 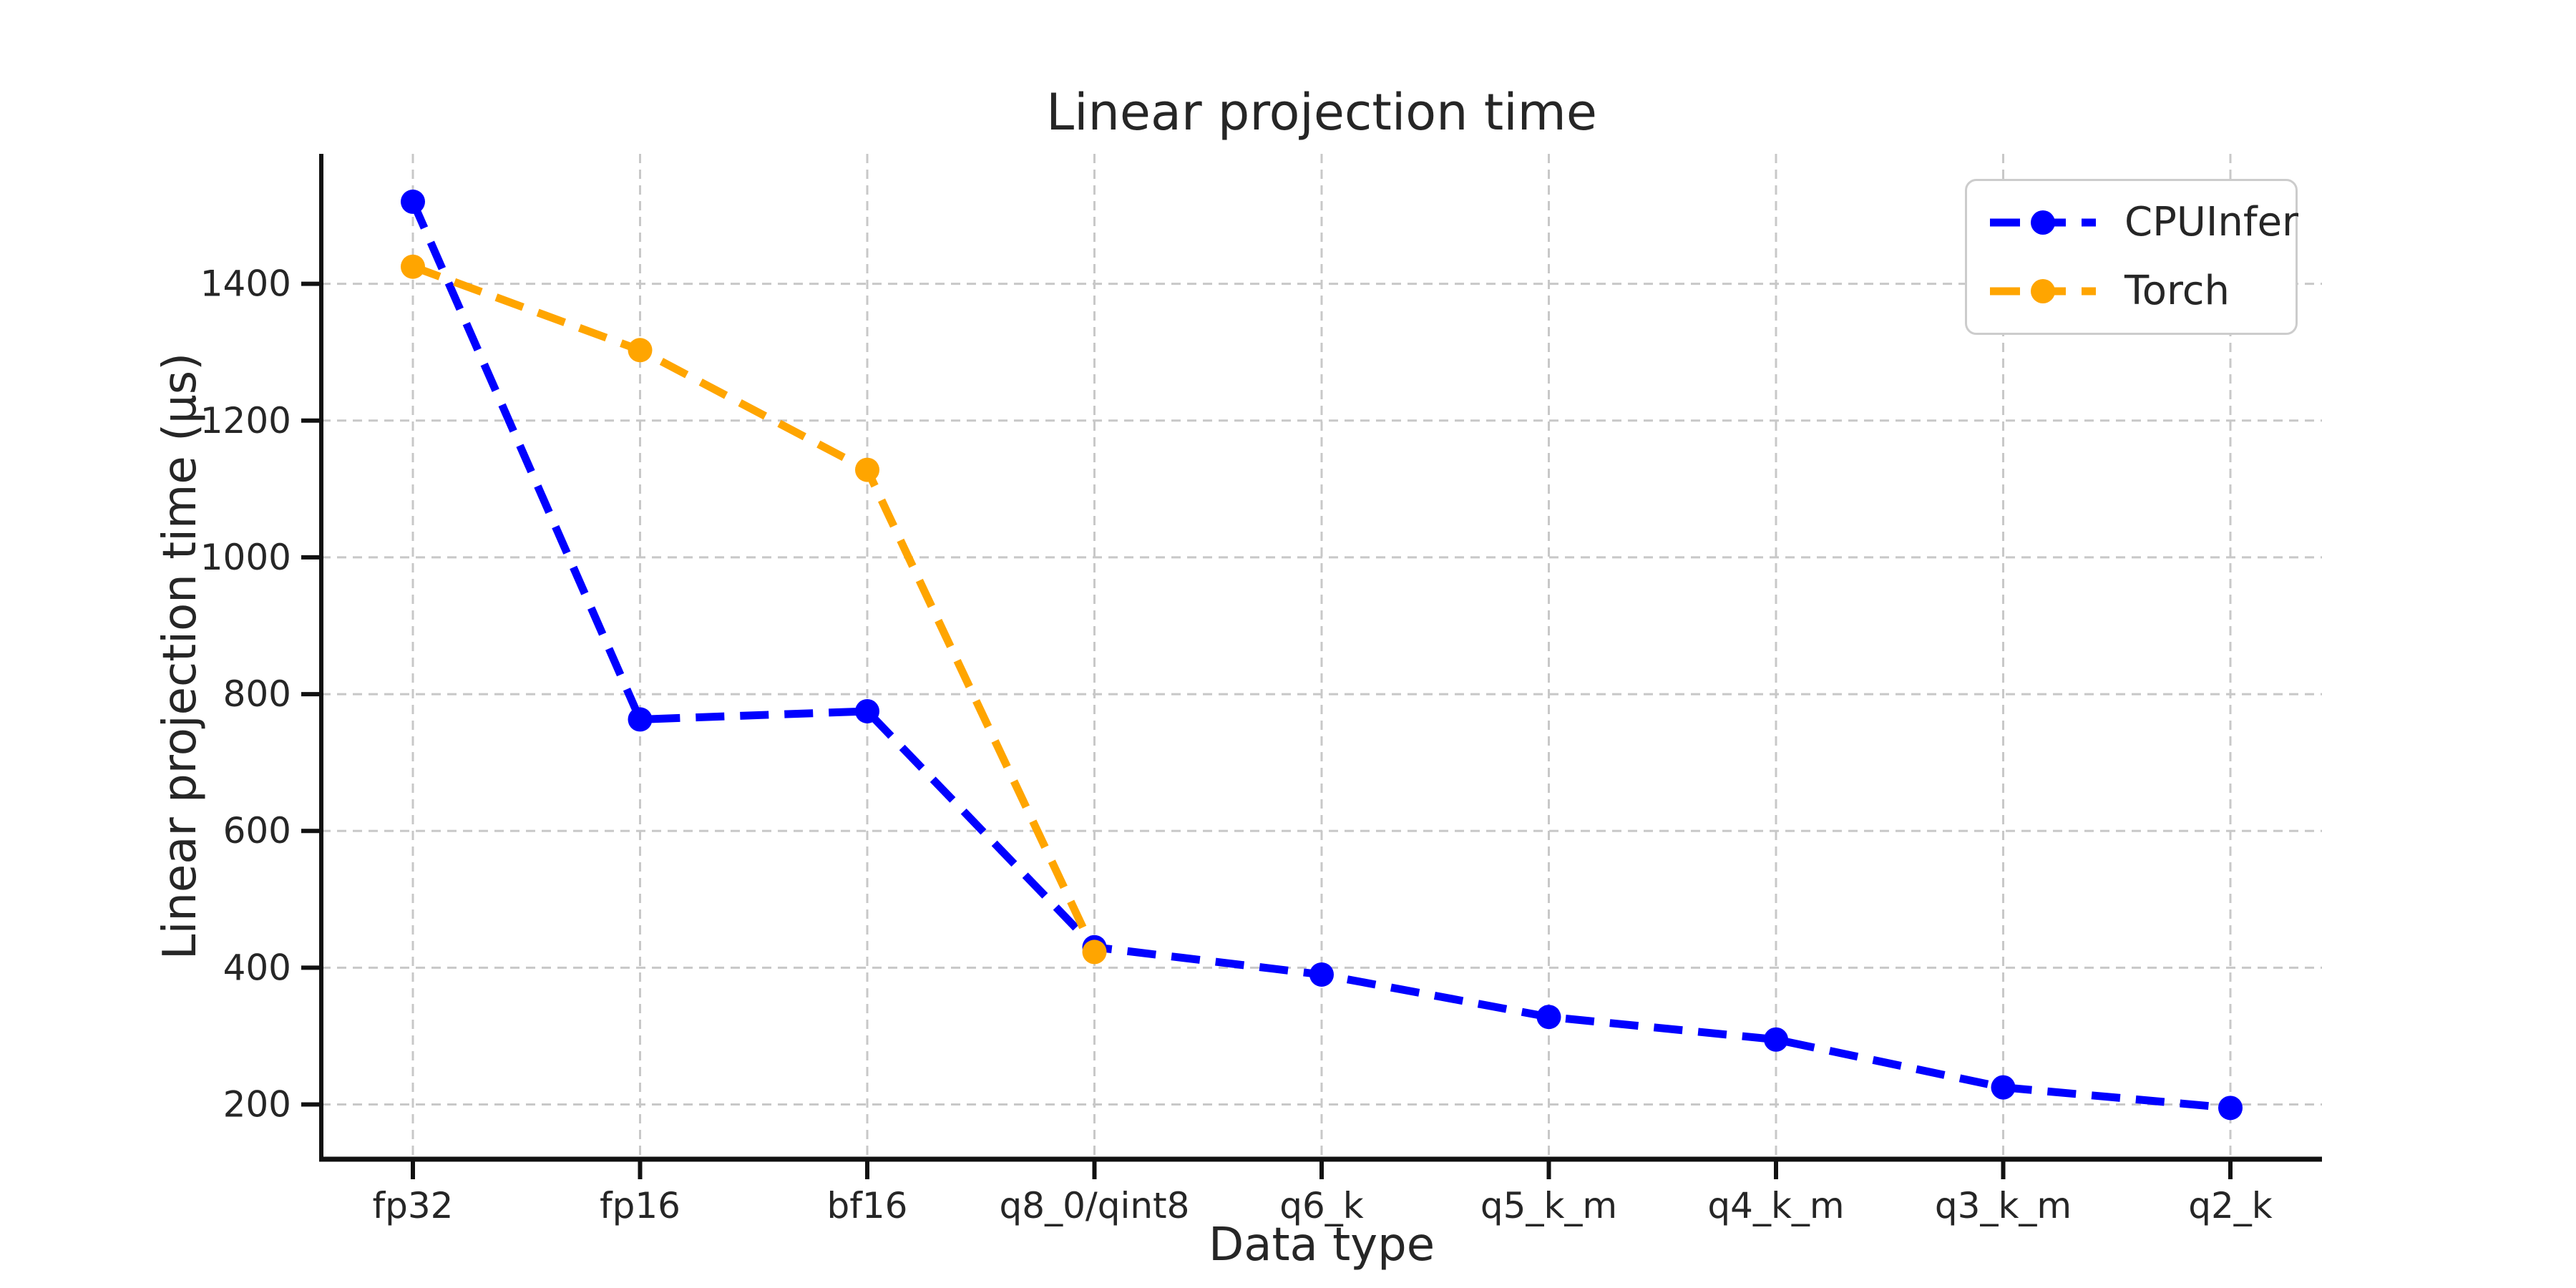 I want to click on y-axis-title: Linear projection time (μs), so click(x=180, y=656).